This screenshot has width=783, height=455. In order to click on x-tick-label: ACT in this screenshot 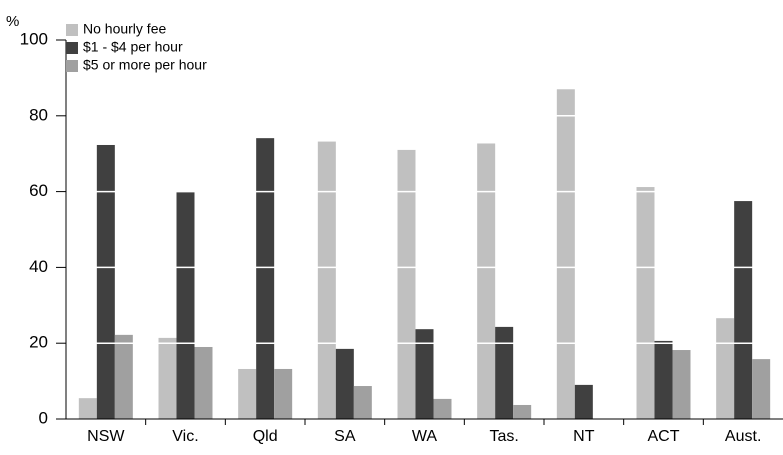, I will do `click(664, 436)`.